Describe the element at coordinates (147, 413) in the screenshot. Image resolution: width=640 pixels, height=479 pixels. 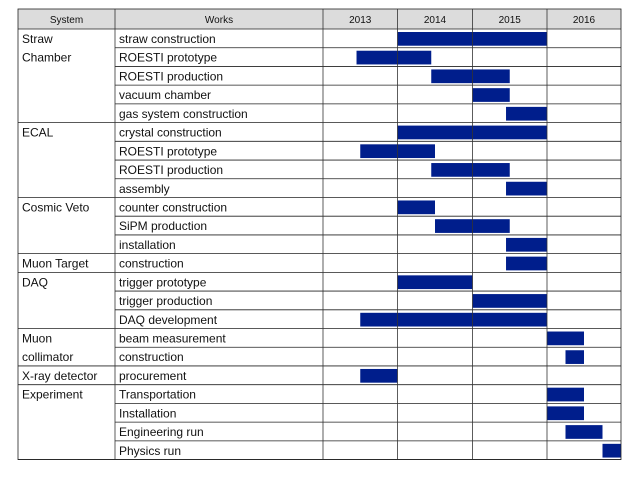
I see `work-label: Installation` at that location.